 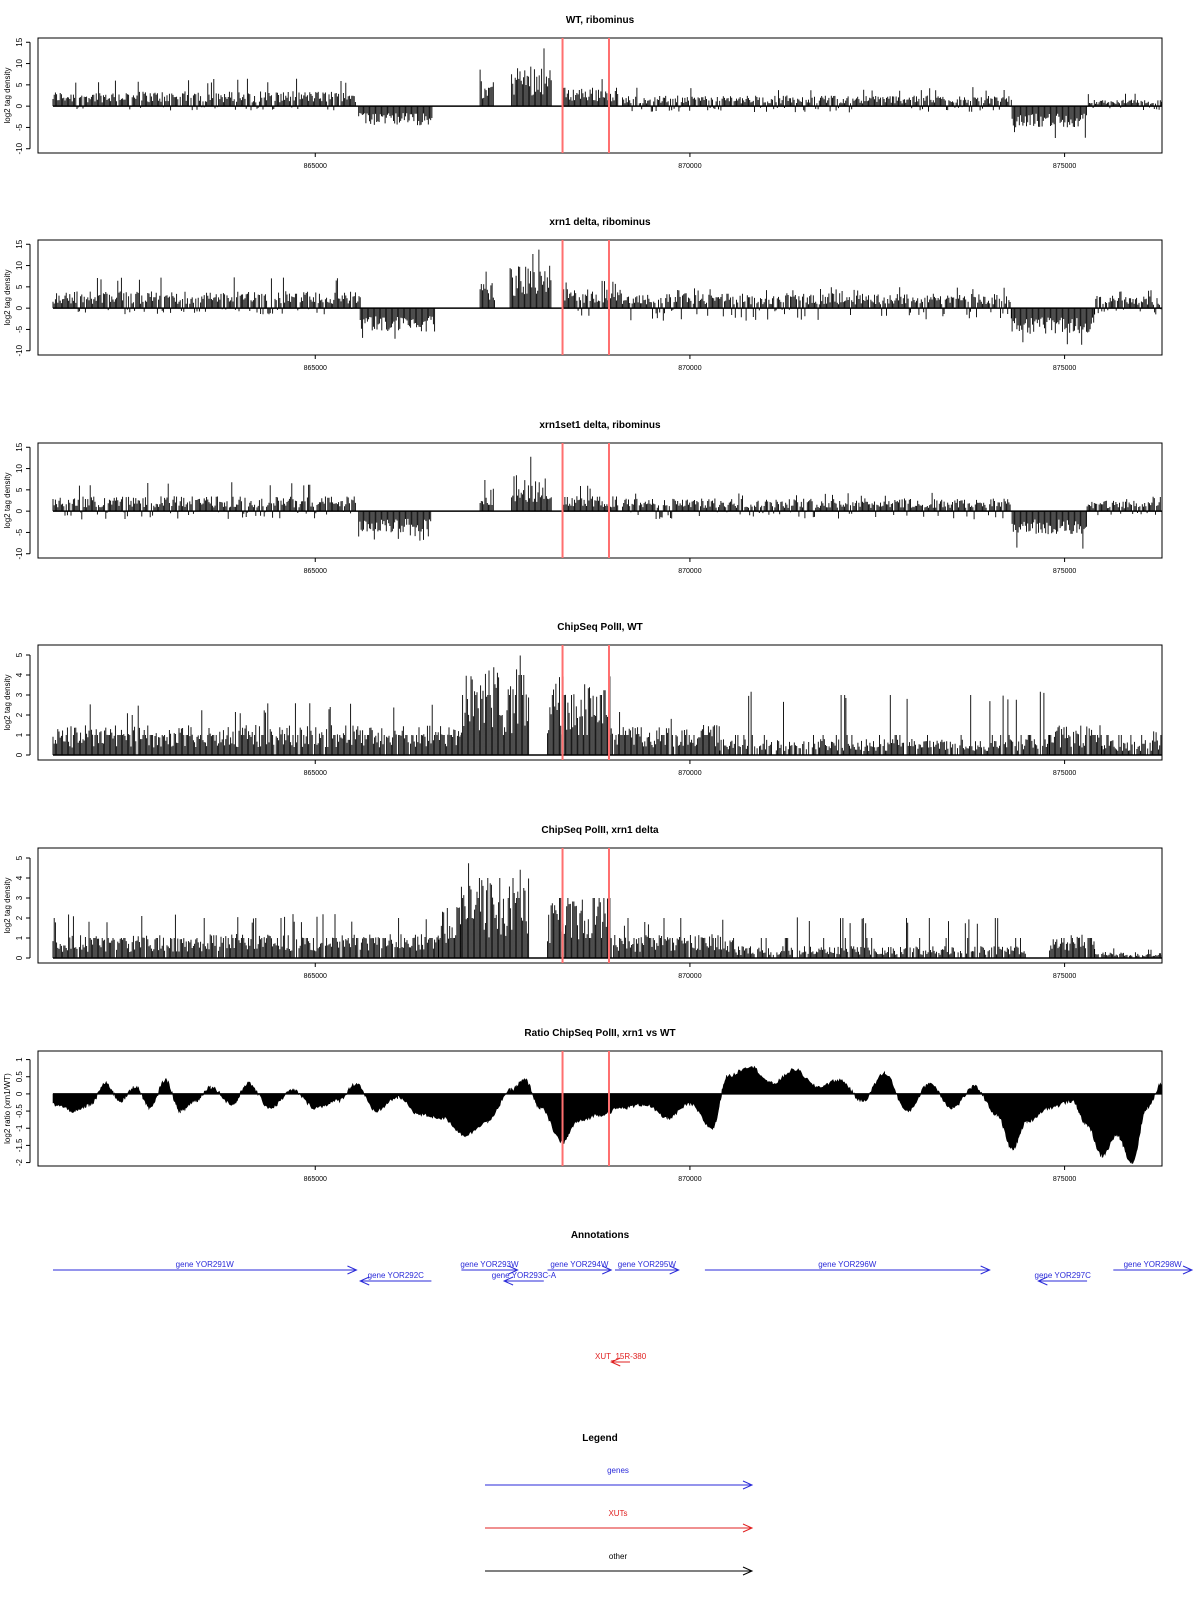 I want to click on legend-item-genes: genes, so click(x=619, y=1478).